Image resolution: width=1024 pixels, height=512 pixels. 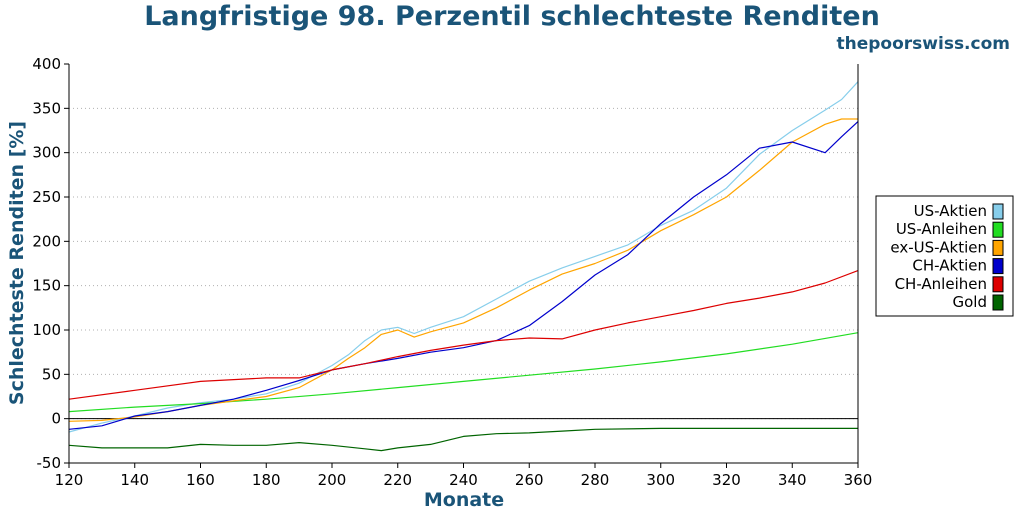 What do you see at coordinates (49, 463) in the screenshot?
I see `y-tick-label: -50` at bounding box center [49, 463].